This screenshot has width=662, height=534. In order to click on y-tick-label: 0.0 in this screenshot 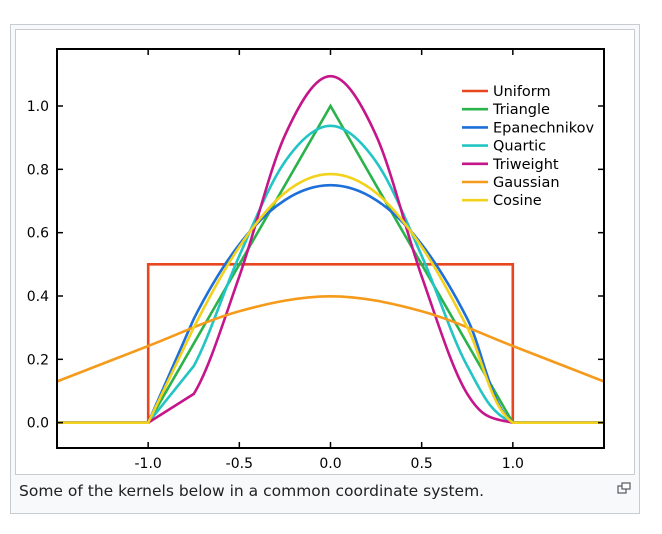, I will do `click(38, 424)`.